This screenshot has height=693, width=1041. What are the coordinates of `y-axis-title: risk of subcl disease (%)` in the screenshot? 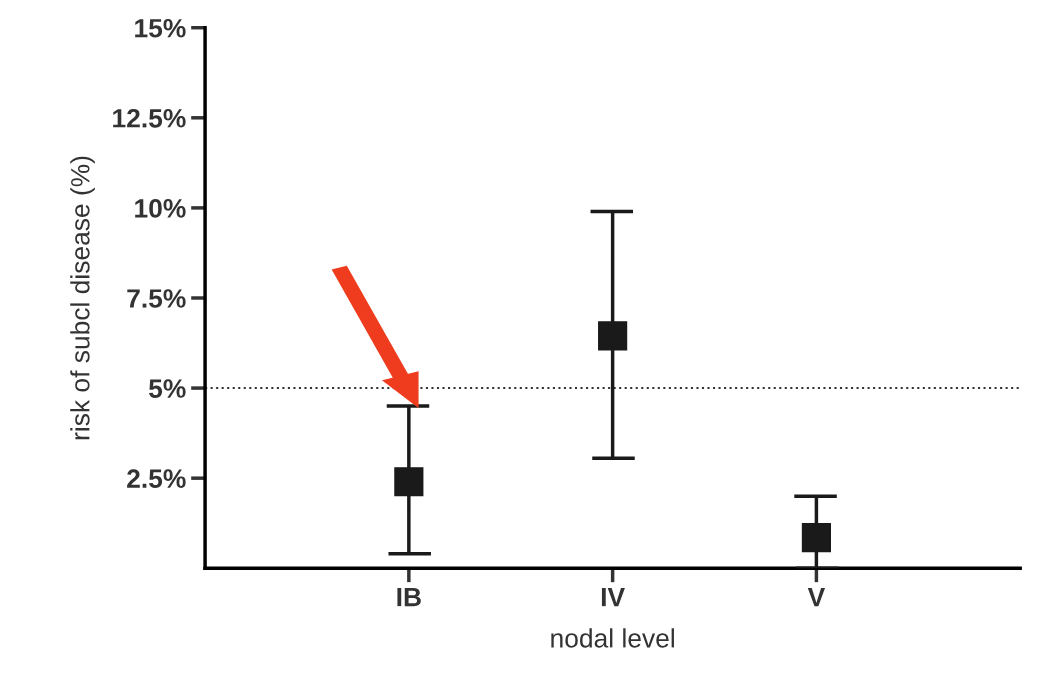 It's located at (82, 298).